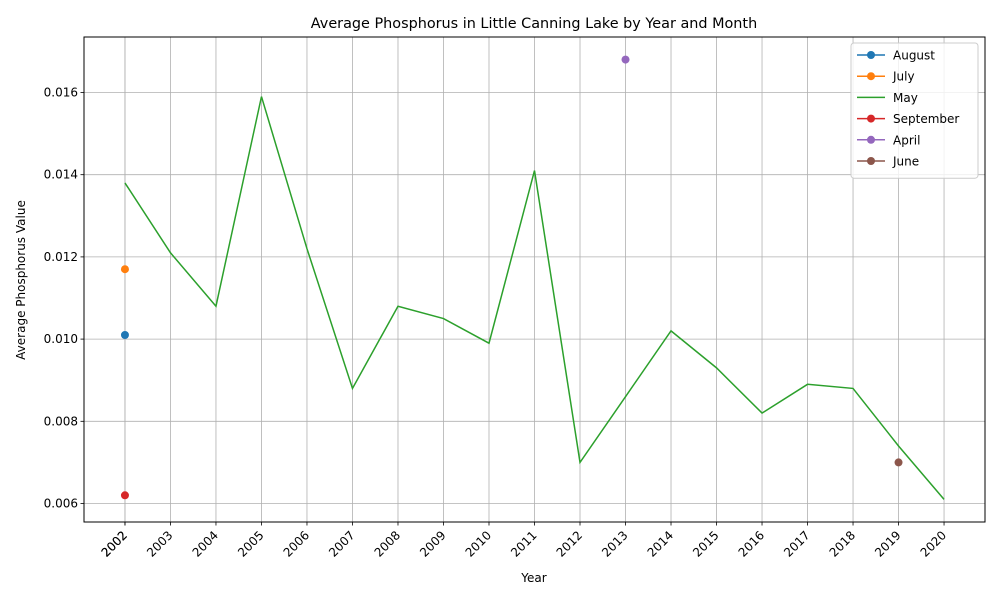  Describe the element at coordinates (124, 495) in the screenshot. I see `data-point-september` at that location.